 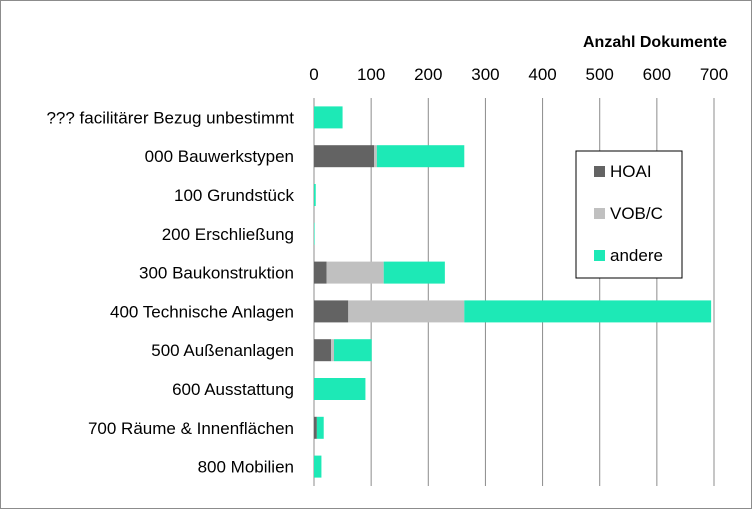 I want to click on category-label: 700 Räume & Innenflächen, so click(x=191, y=428).